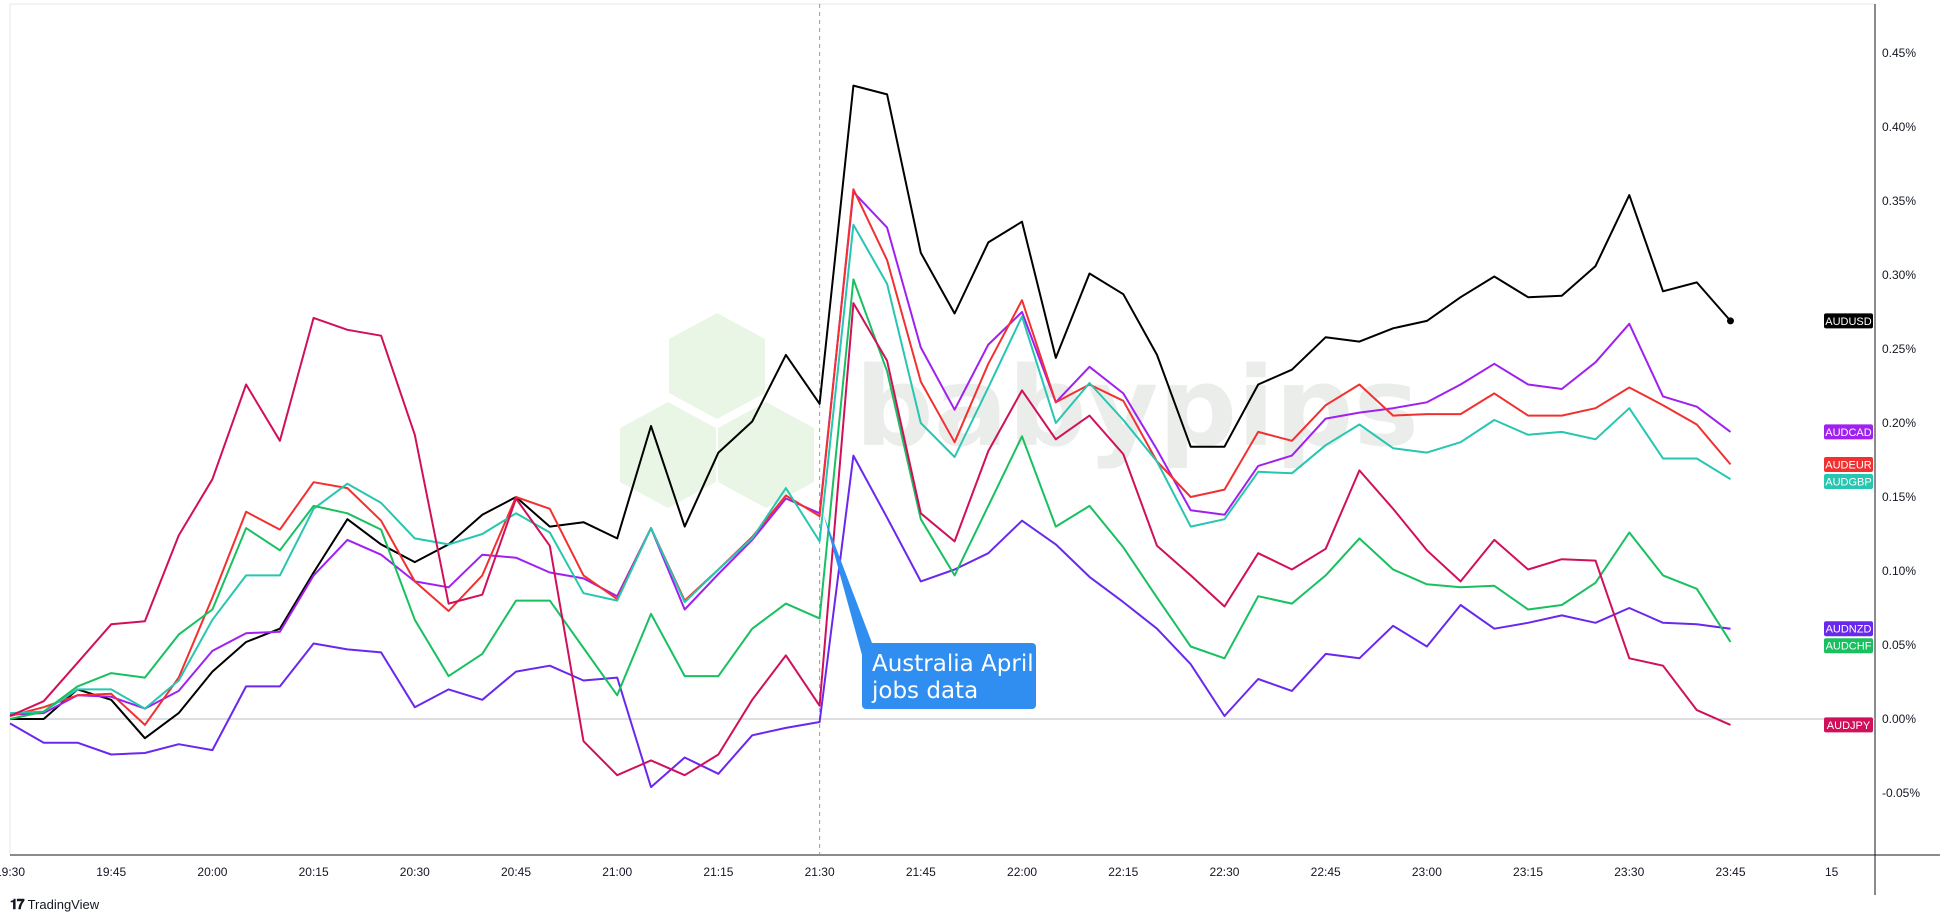 The width and height of the screenshot is (1940, 920). I want to click on symbol-tag-label: AUDCAD, so click(1848, 433).